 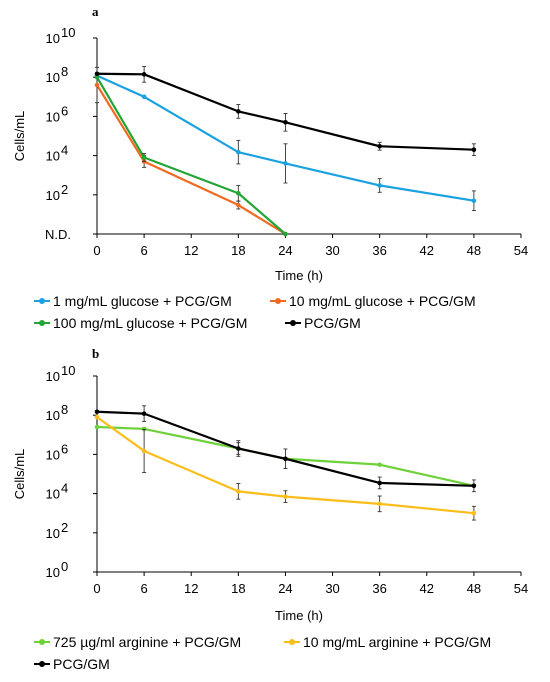 What do you see at coordinates (142, 301) in the screenshot?
I see `legend-label: 1 mg/mL glucose + PCG/GM` at bounding box center [142, 301].